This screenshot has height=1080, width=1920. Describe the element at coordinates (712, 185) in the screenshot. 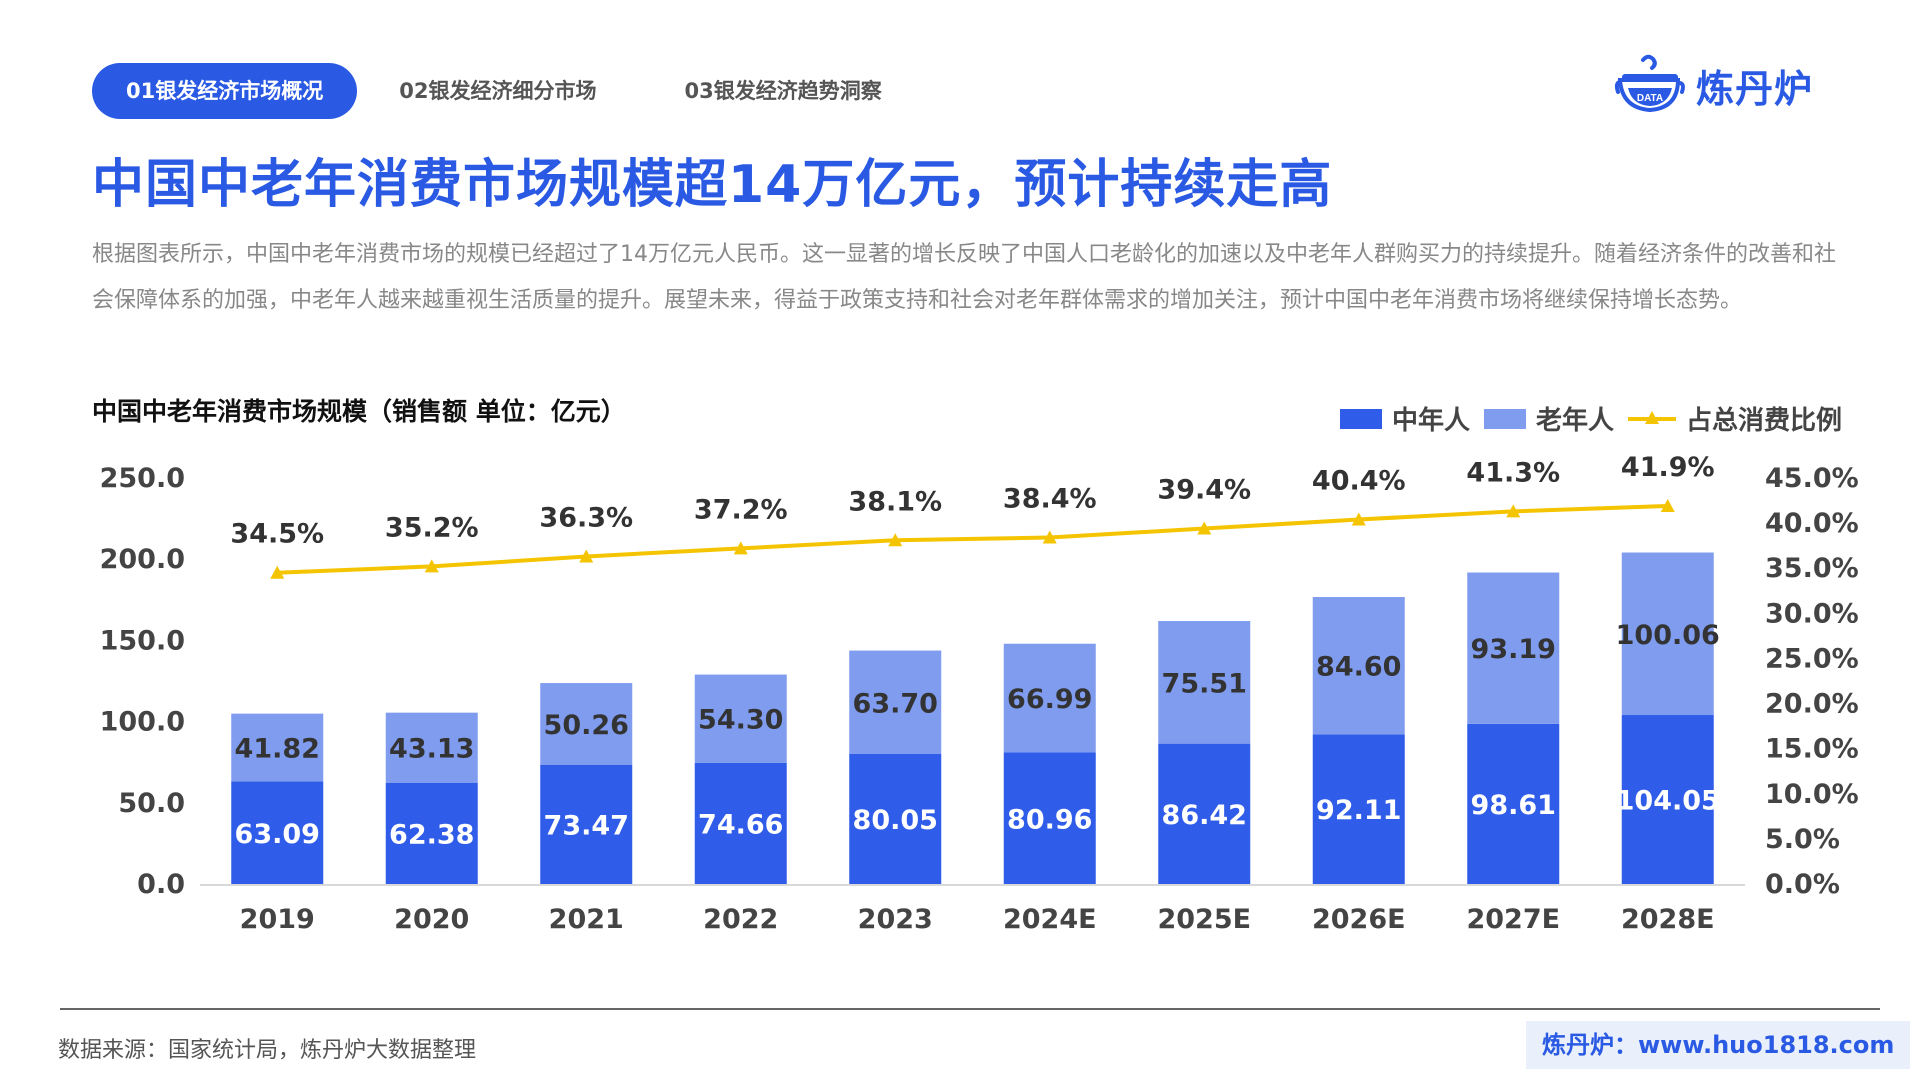

I see `page-title: 中国中老年消费市场规模超14万亿元，预计持续走高` at that location.